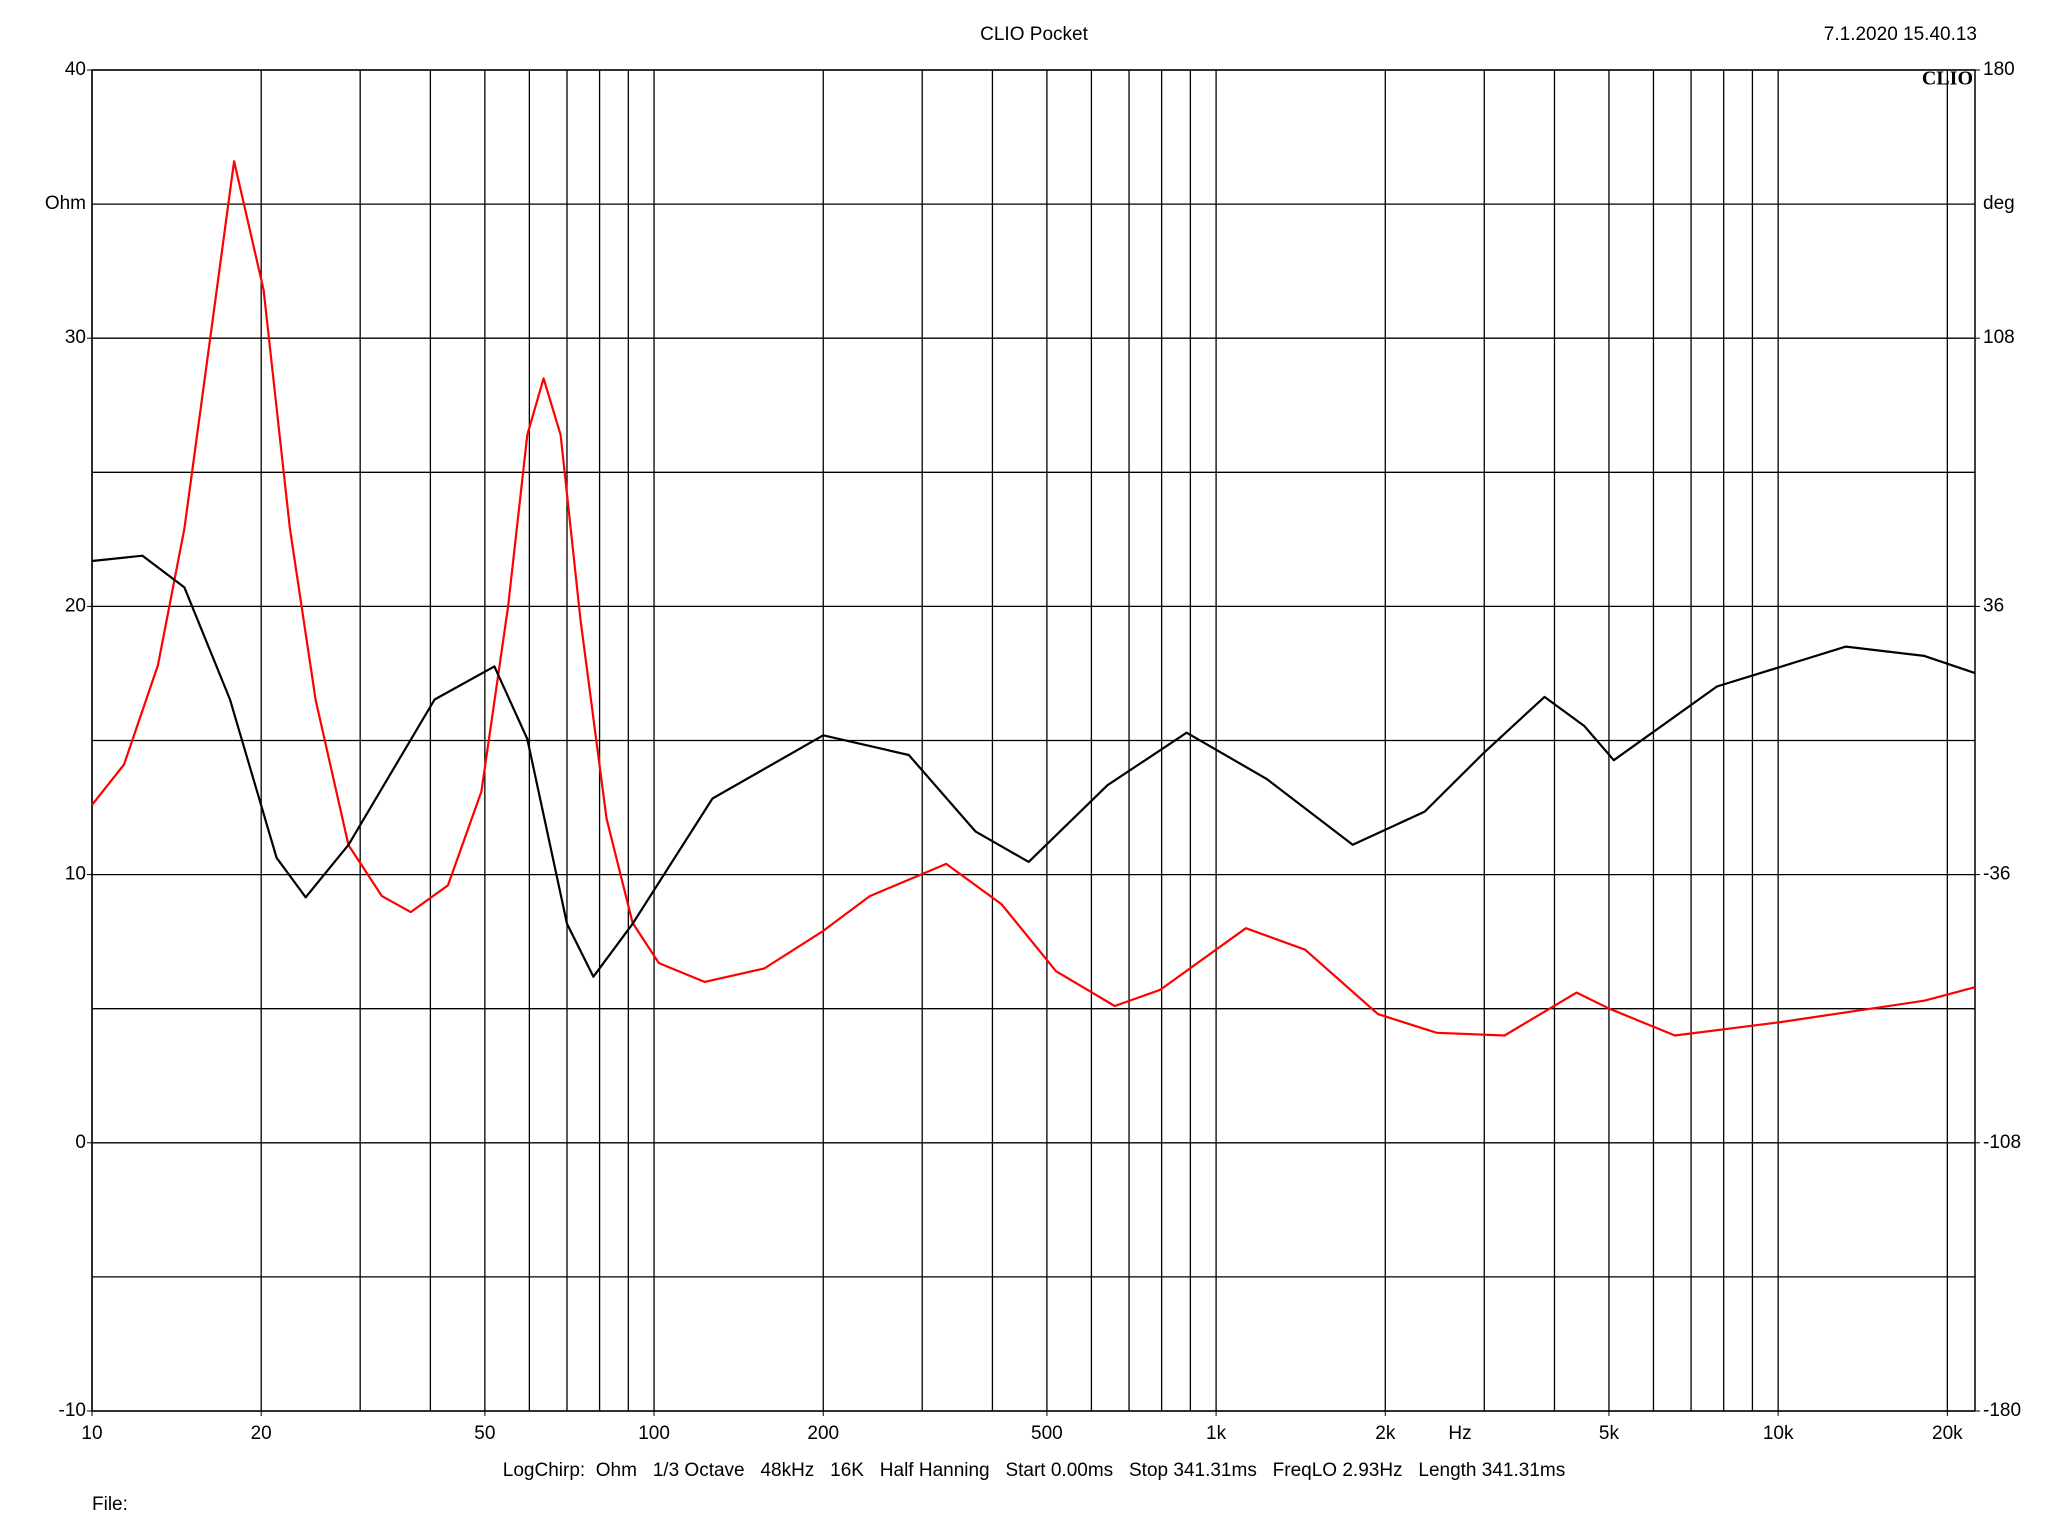 This screenshot has width=2048, height=1536. Describe the element at coordinates (1993, 605) in the screenshot. I see `y2-tick-label: 36` at that location.